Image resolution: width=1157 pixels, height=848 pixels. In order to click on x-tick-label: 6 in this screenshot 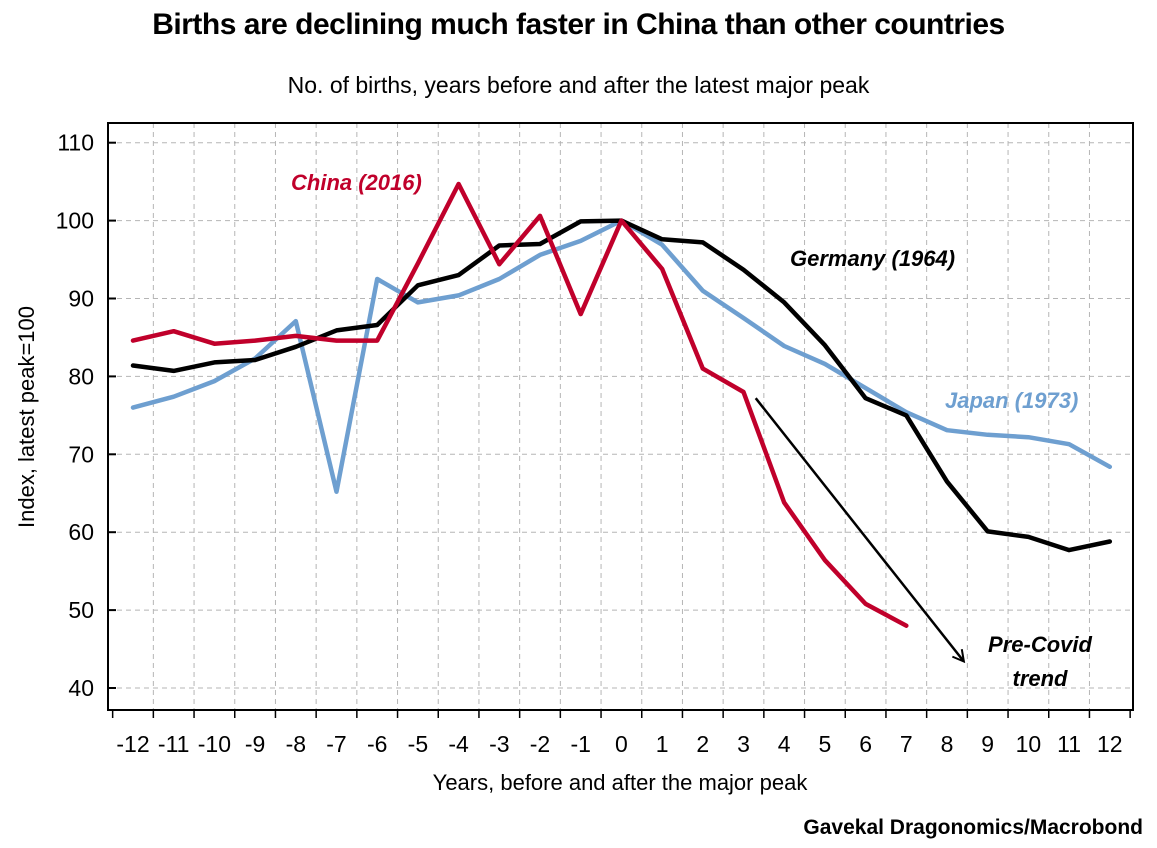, I will do `click(865, 744)`.